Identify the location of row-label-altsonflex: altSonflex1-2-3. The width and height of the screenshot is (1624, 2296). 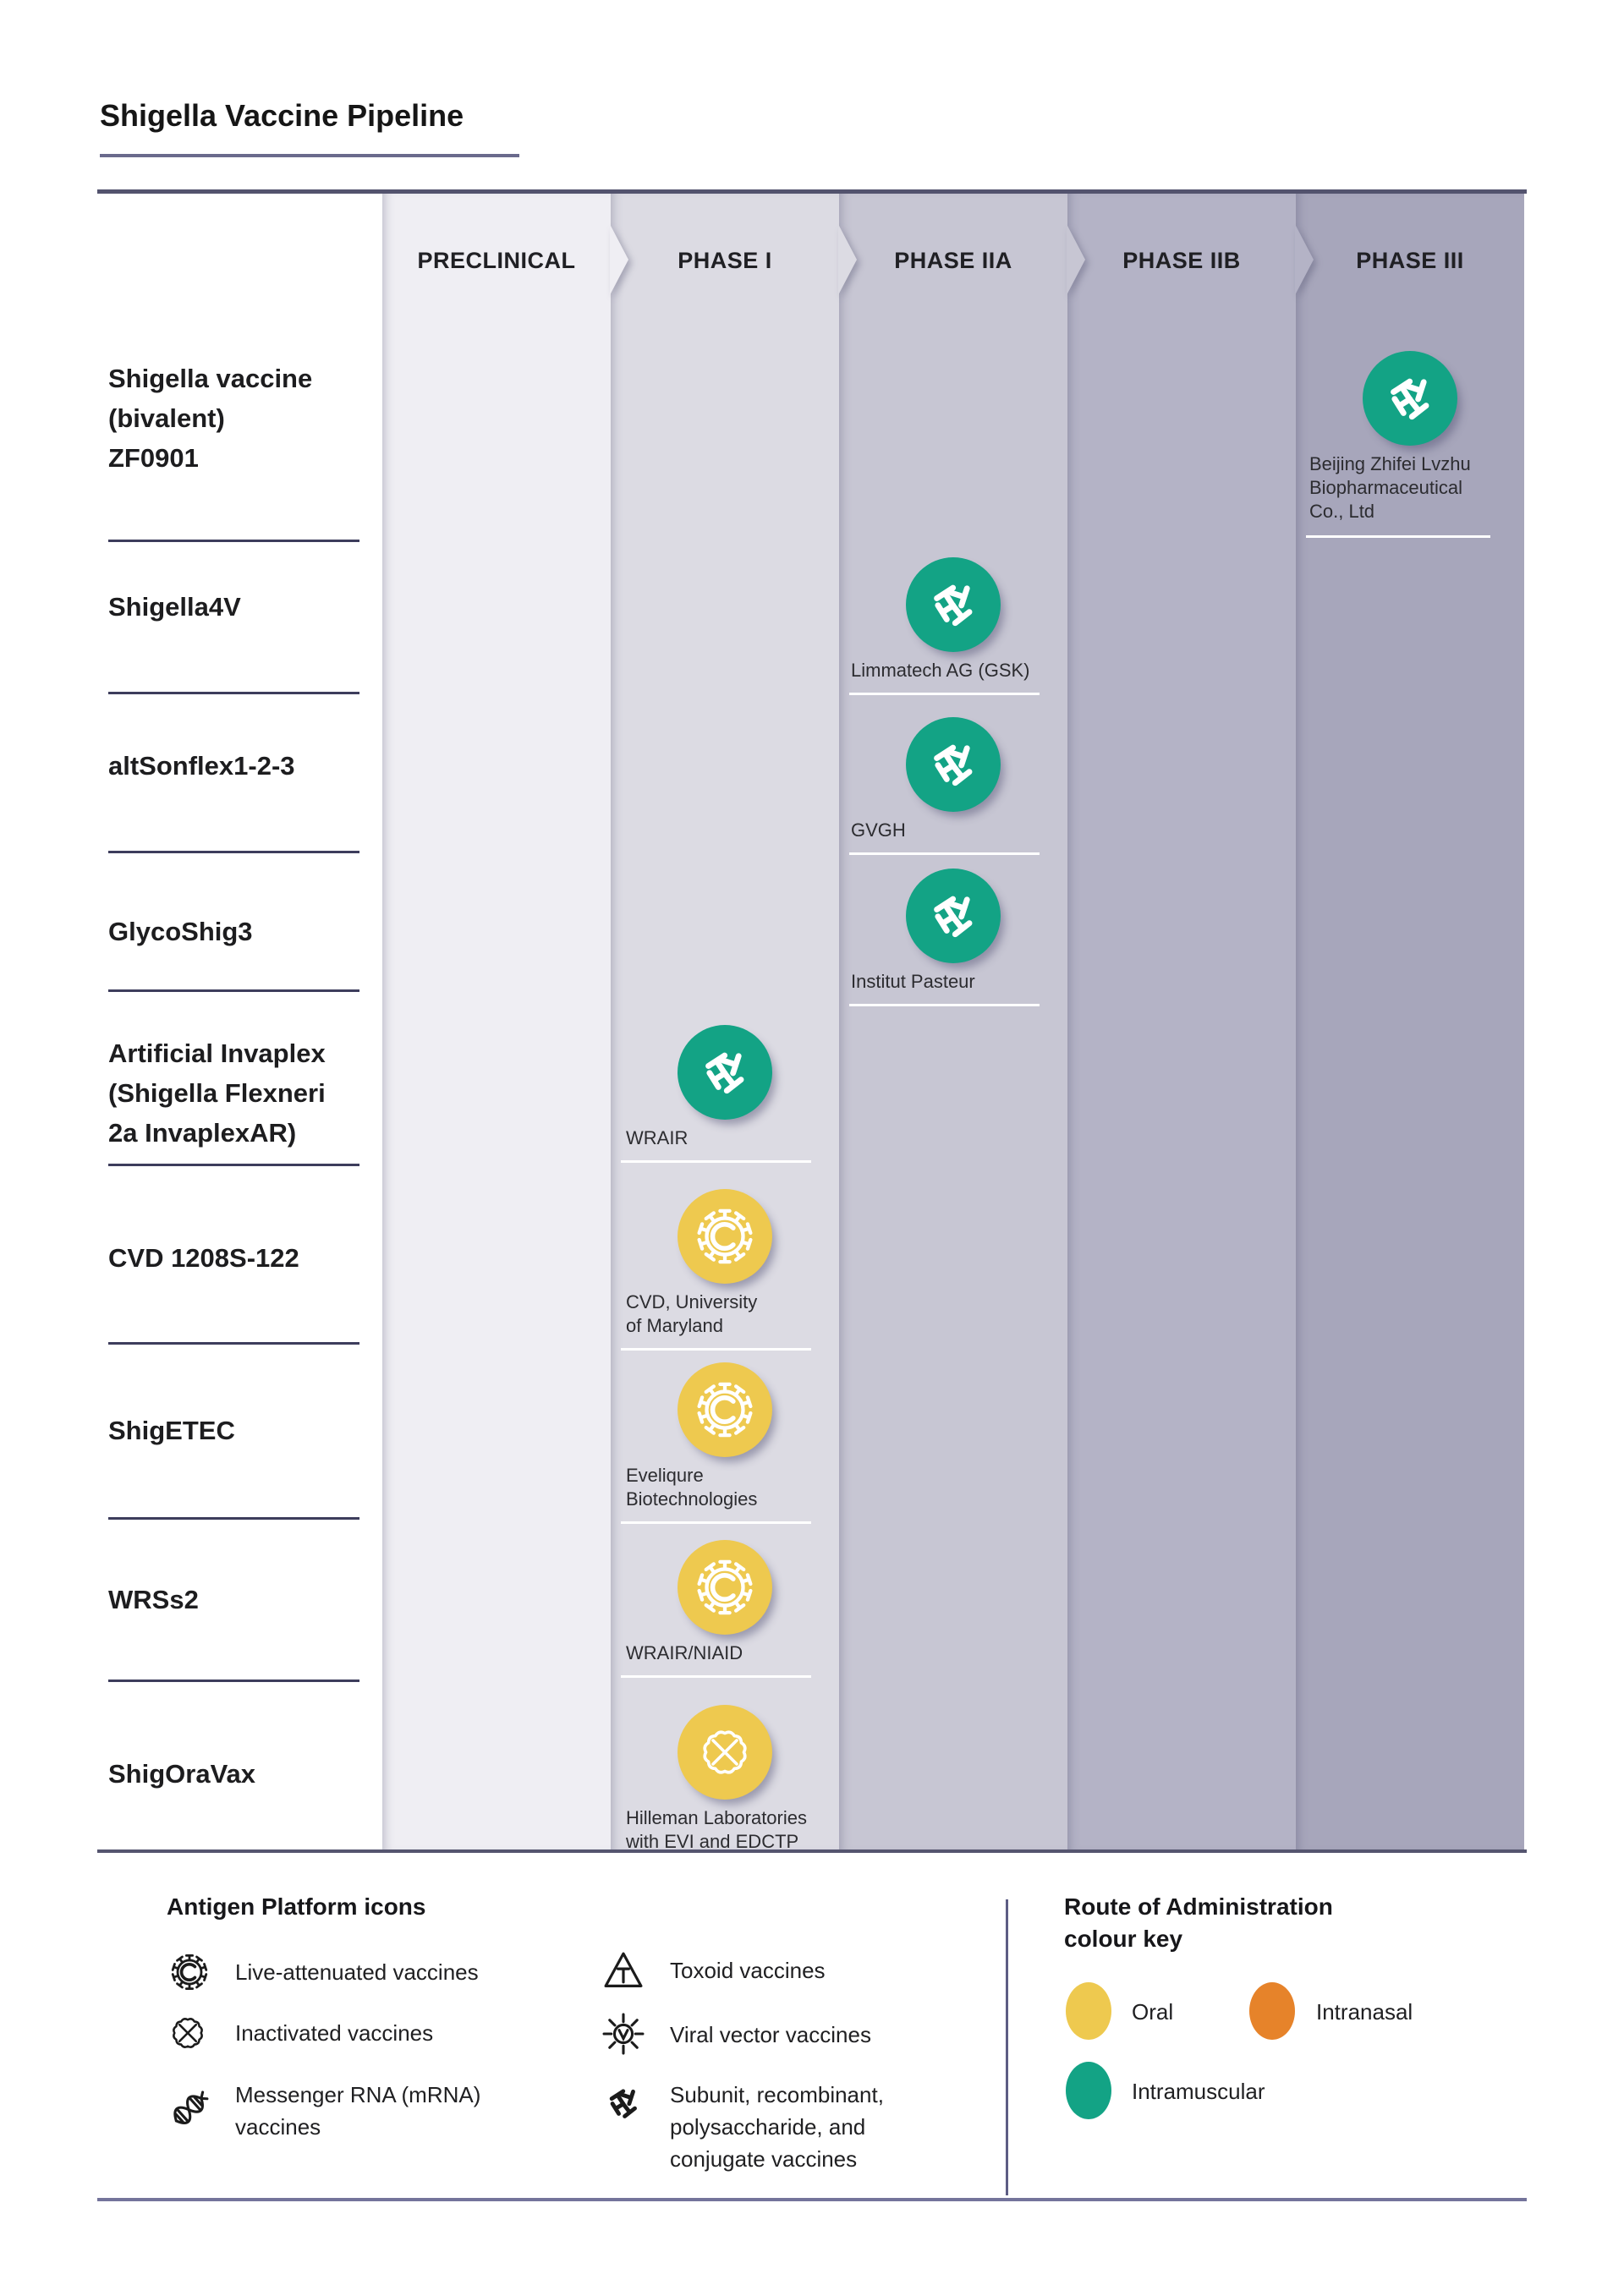
(202, 766).